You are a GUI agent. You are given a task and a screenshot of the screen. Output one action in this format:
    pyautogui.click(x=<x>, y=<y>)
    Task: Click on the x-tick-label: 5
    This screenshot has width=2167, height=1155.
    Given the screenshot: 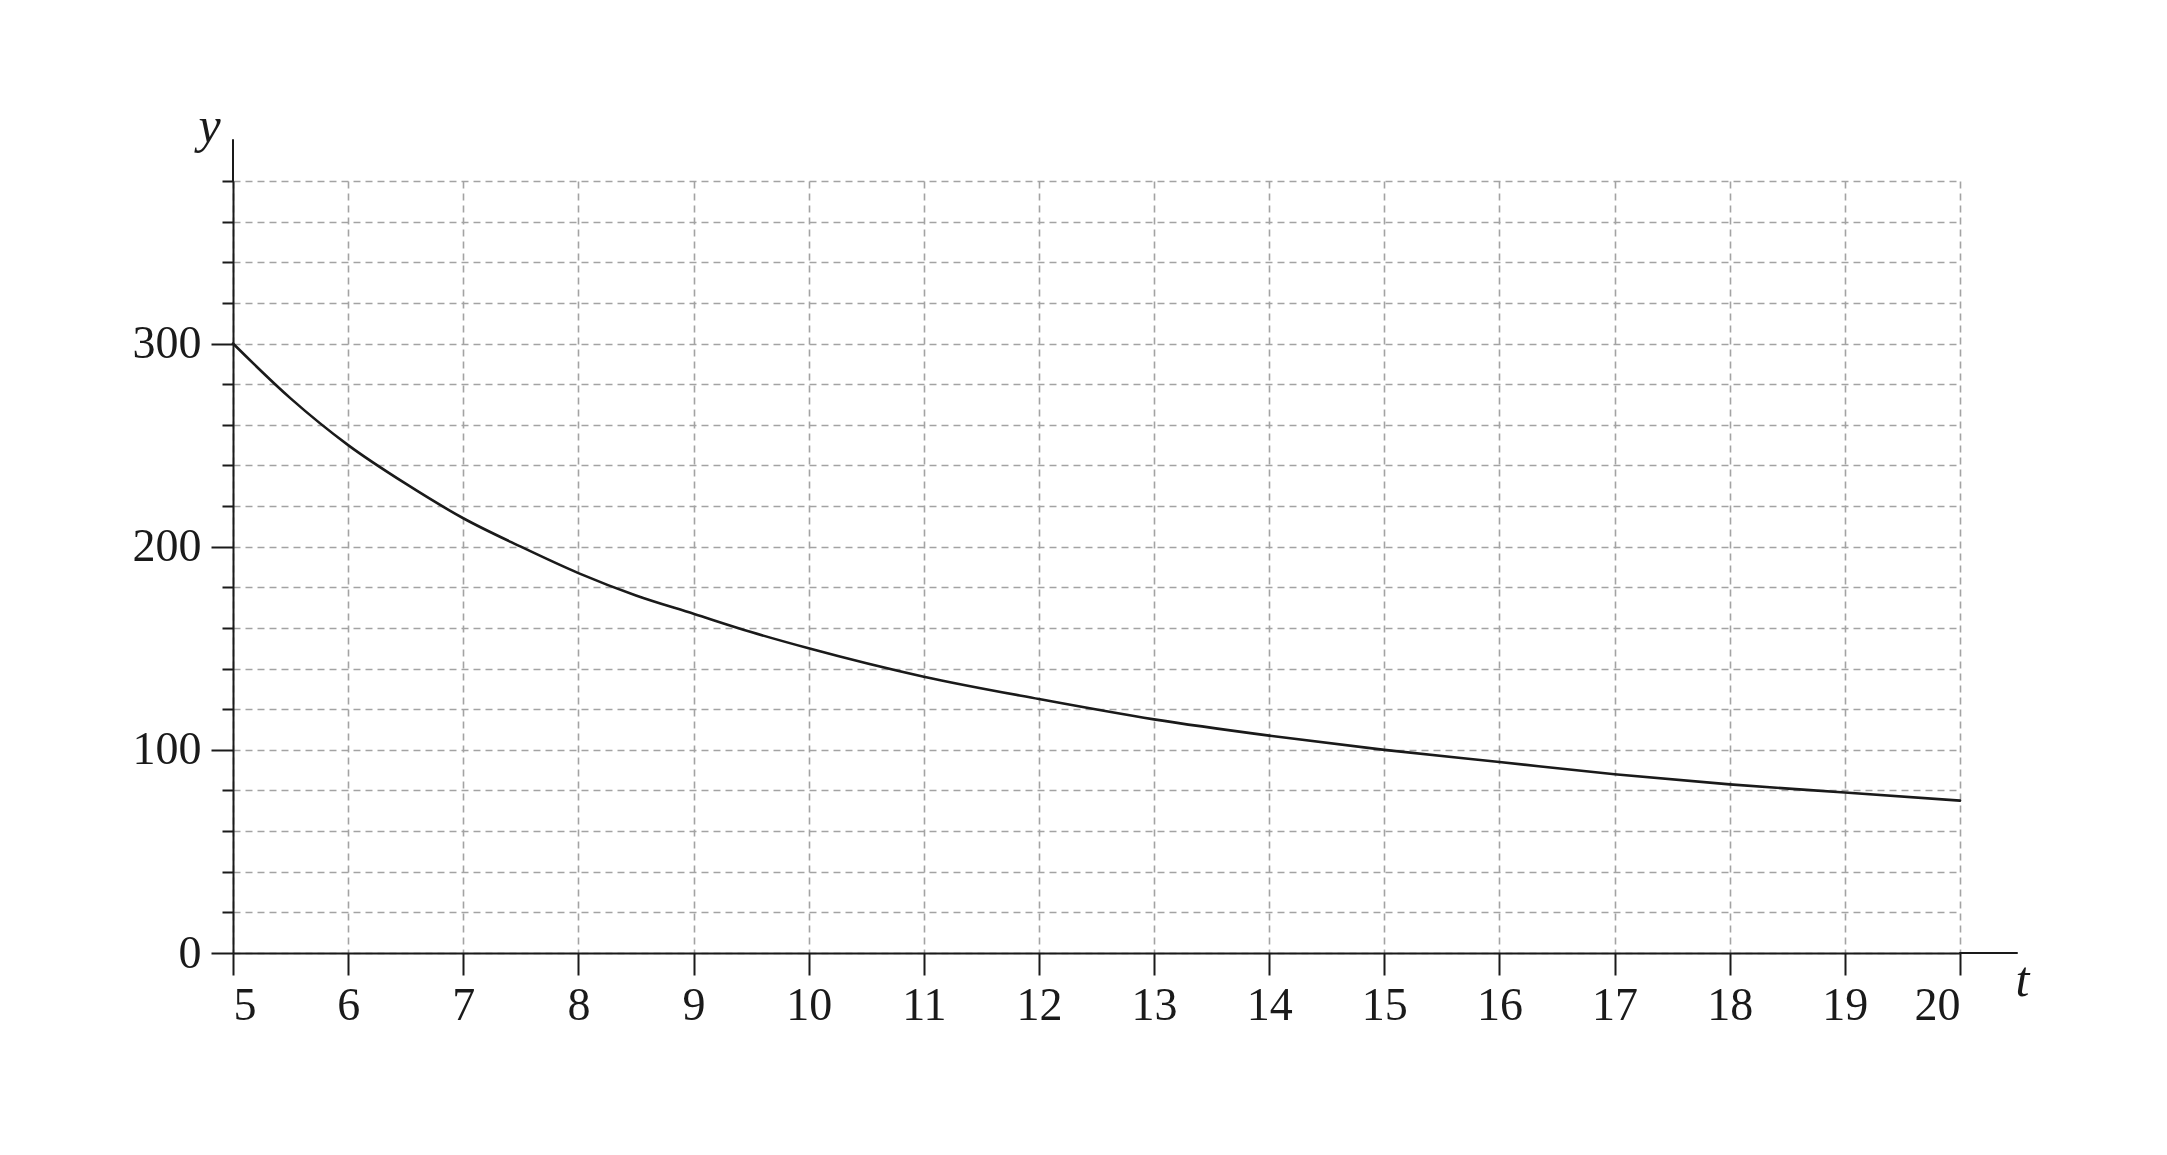 What is the action you would take?
    pyautogui.click(x=245, y=1004)
    